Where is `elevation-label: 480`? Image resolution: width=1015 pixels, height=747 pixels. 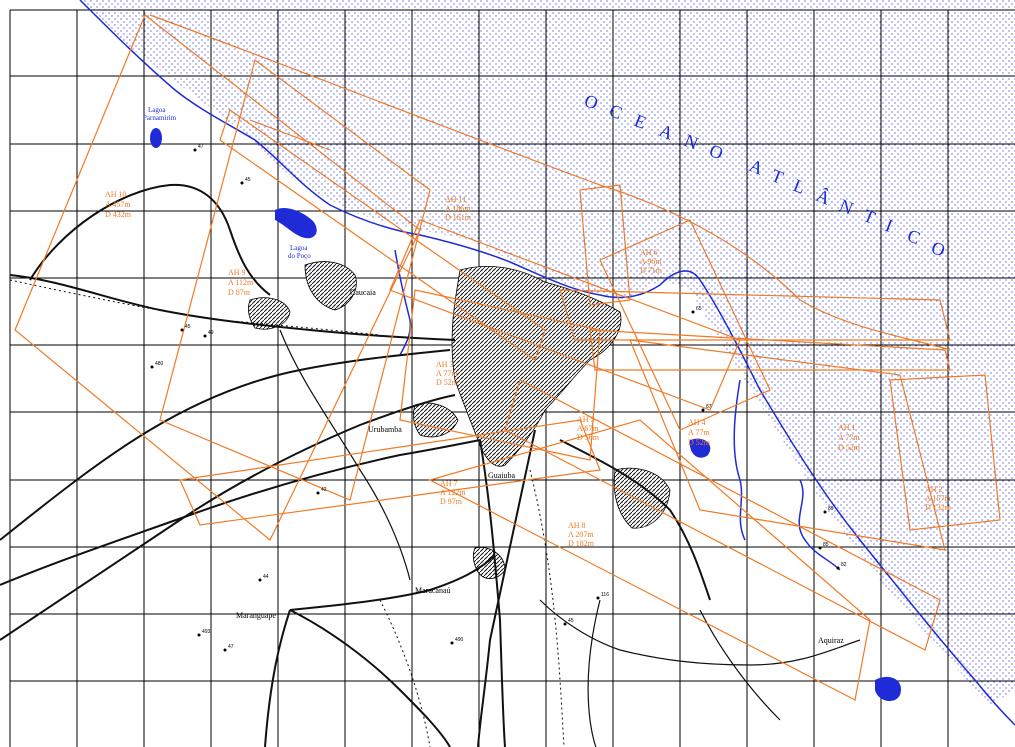 elevation-label: 480 is located at coordinates (159, 364).